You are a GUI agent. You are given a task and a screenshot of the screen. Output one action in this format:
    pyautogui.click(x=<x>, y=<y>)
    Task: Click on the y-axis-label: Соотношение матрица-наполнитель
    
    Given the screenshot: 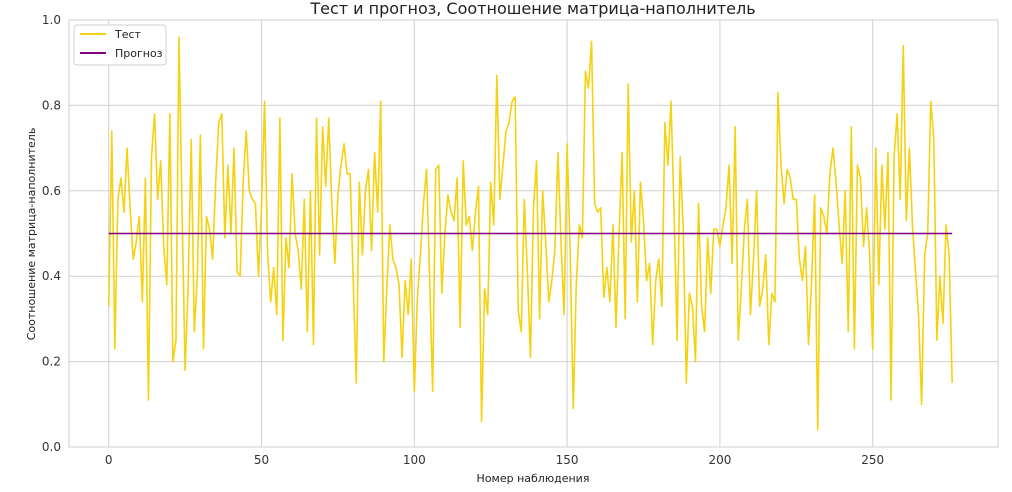 What is the action you would take?
    pyautogui.click(x=31, y=234)
    